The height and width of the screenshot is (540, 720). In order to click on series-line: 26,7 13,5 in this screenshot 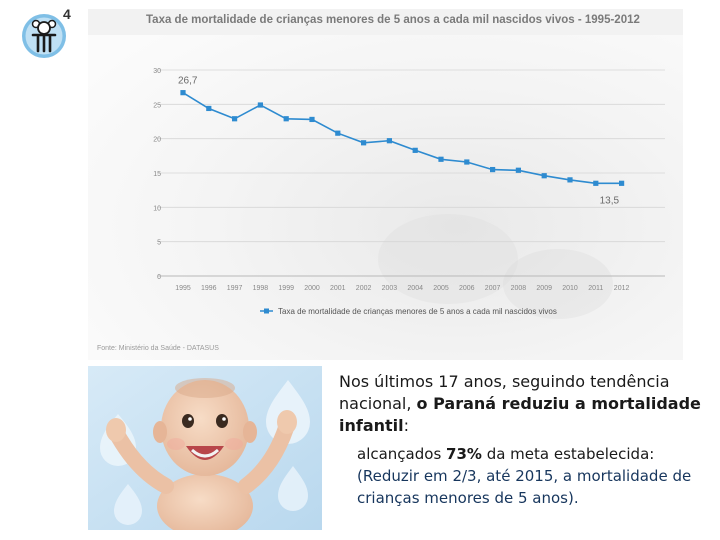, I will do `click(401, 141)`.